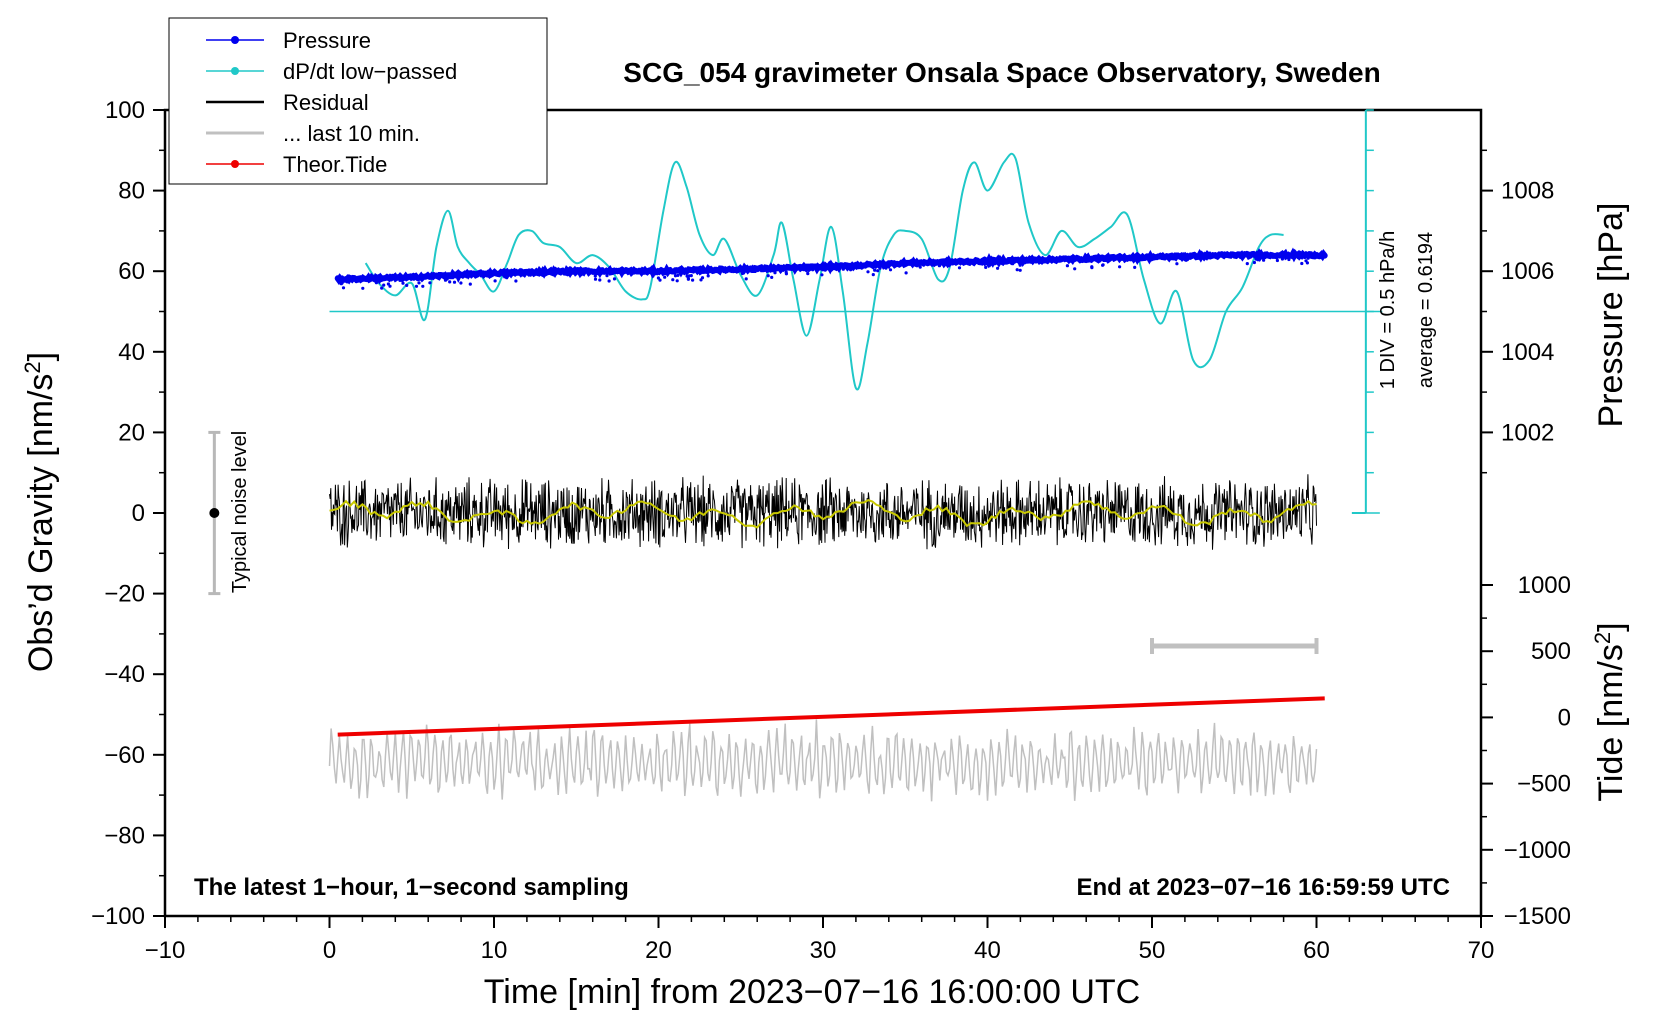 This screenshot has width=1660, height=1020. I want to click on dpdt-line, so click(824, 271).